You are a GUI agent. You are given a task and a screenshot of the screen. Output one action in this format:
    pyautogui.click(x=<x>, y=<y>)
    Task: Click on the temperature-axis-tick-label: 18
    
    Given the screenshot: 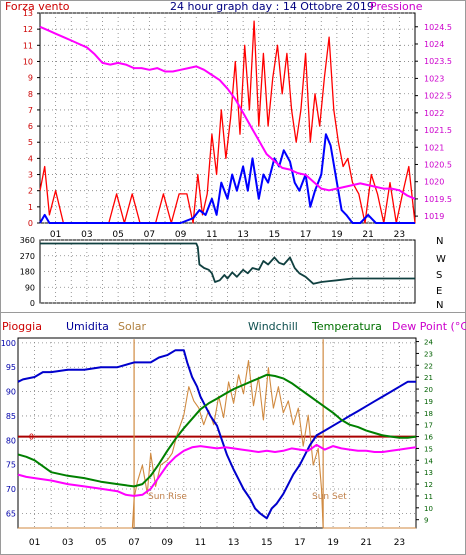 What is the action you would take?
    pyautogui.click(x=428, y=414)
    